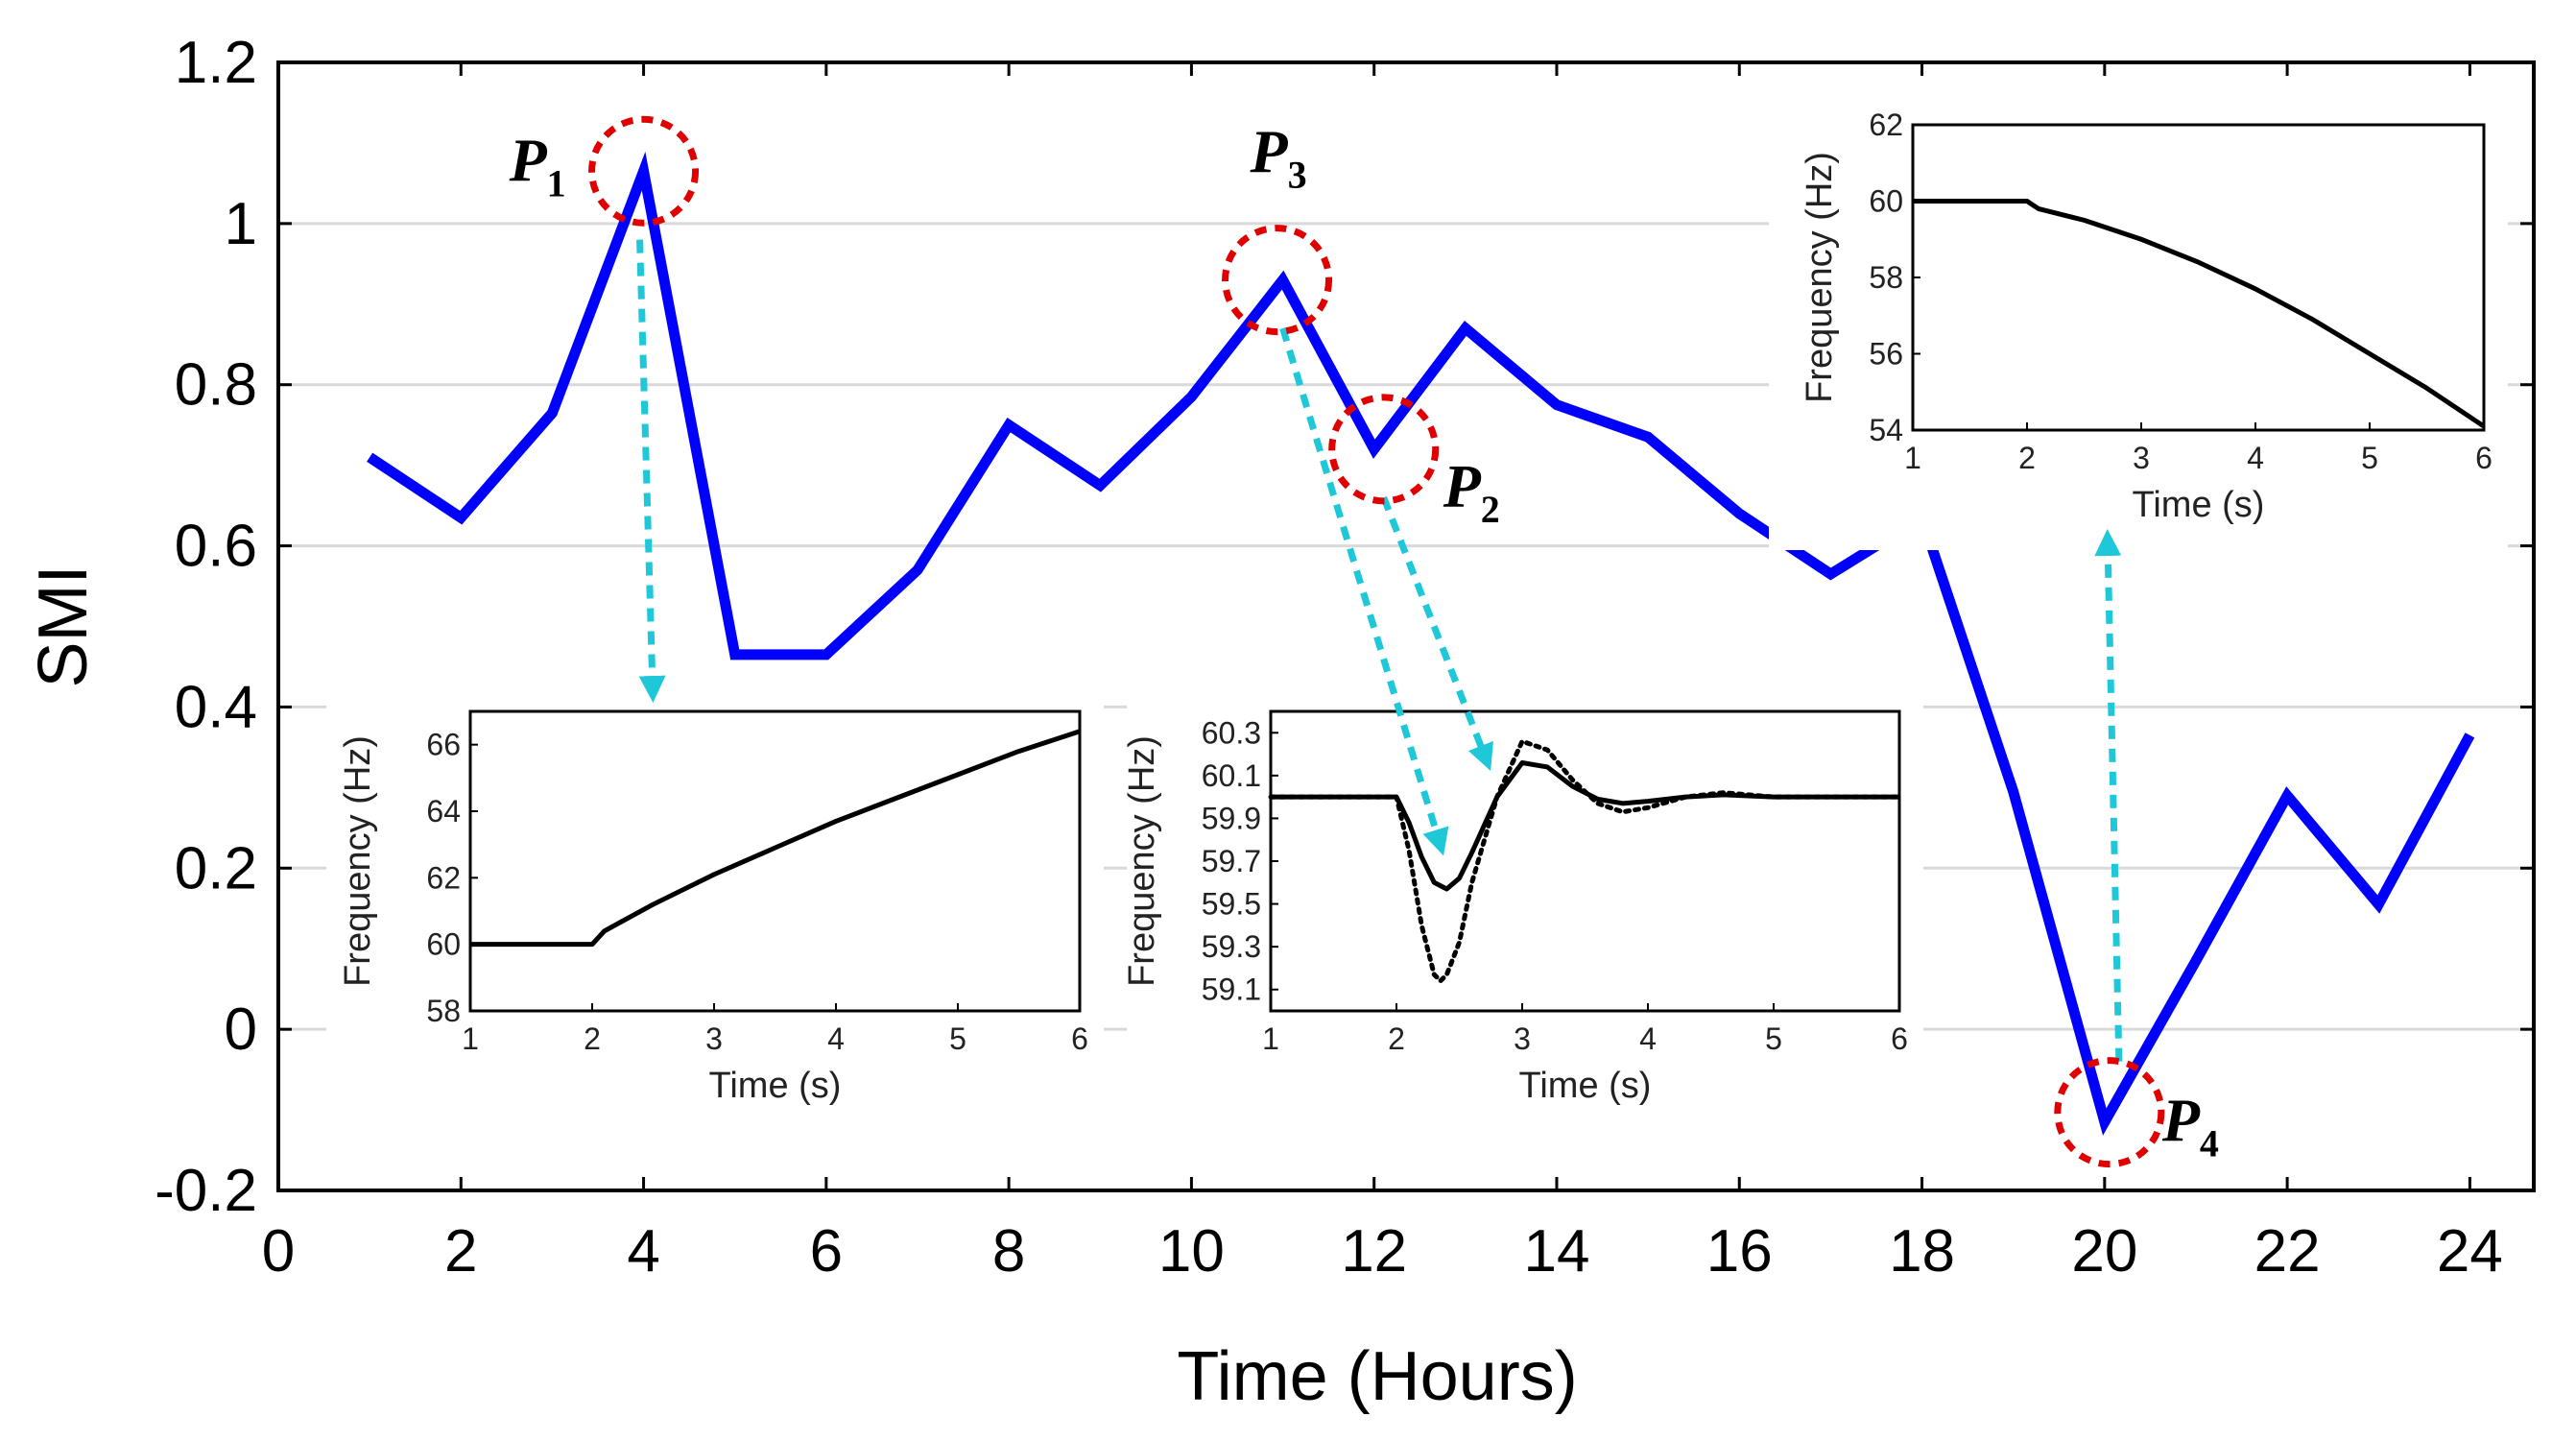 This screenshot has width=2576, height=1441. Describe the element at coordinates (241, 224) in the screenshot. I see `y-tick-label: 1` at that location.